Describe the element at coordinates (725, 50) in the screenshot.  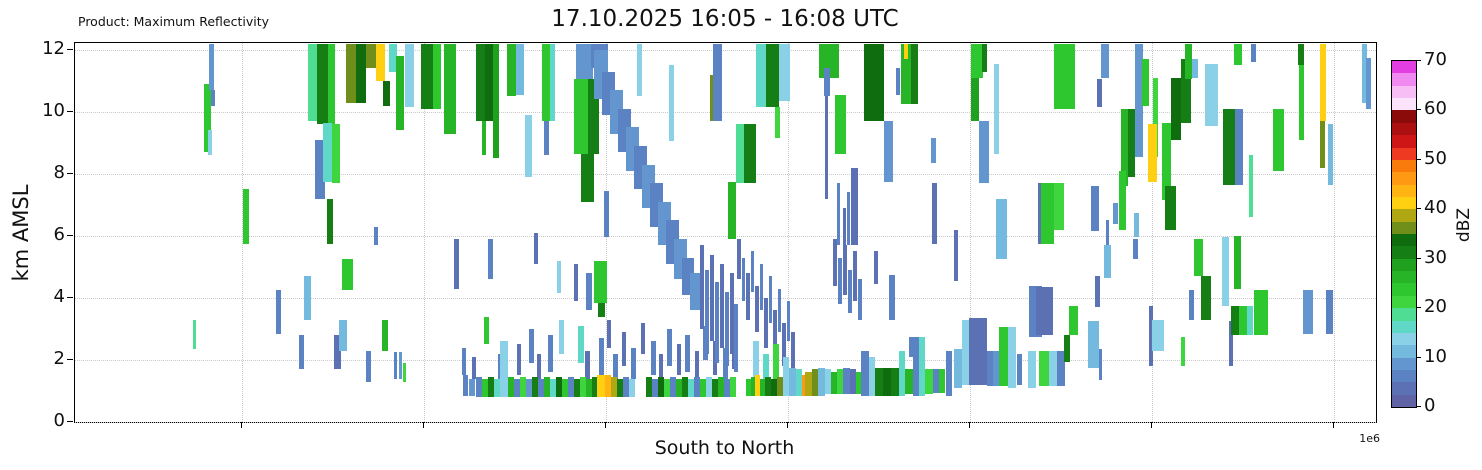
I see `h-gridline` at that location.